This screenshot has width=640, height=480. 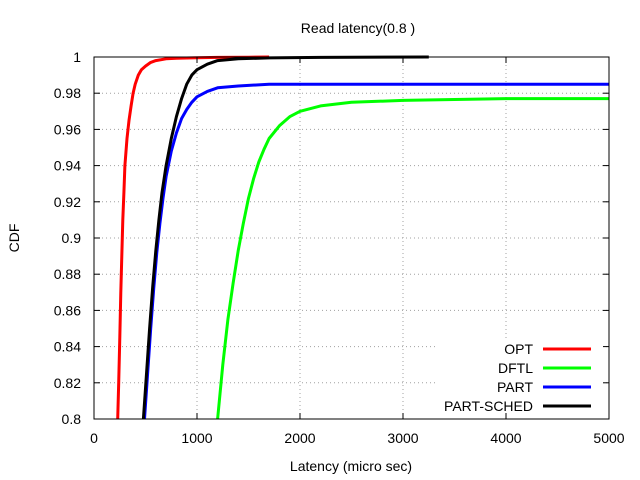 I want to click on x-tick-label: 1000, so click(x=196, y=438).